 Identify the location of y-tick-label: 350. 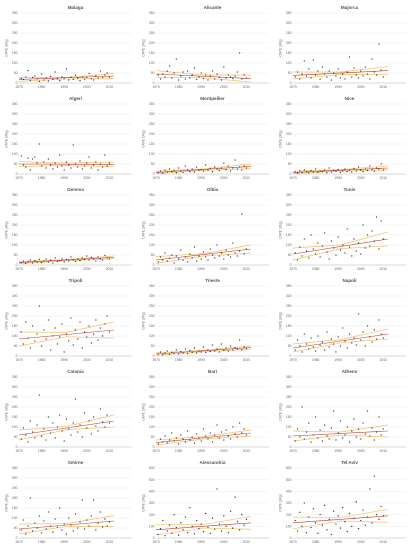
(15, 468).